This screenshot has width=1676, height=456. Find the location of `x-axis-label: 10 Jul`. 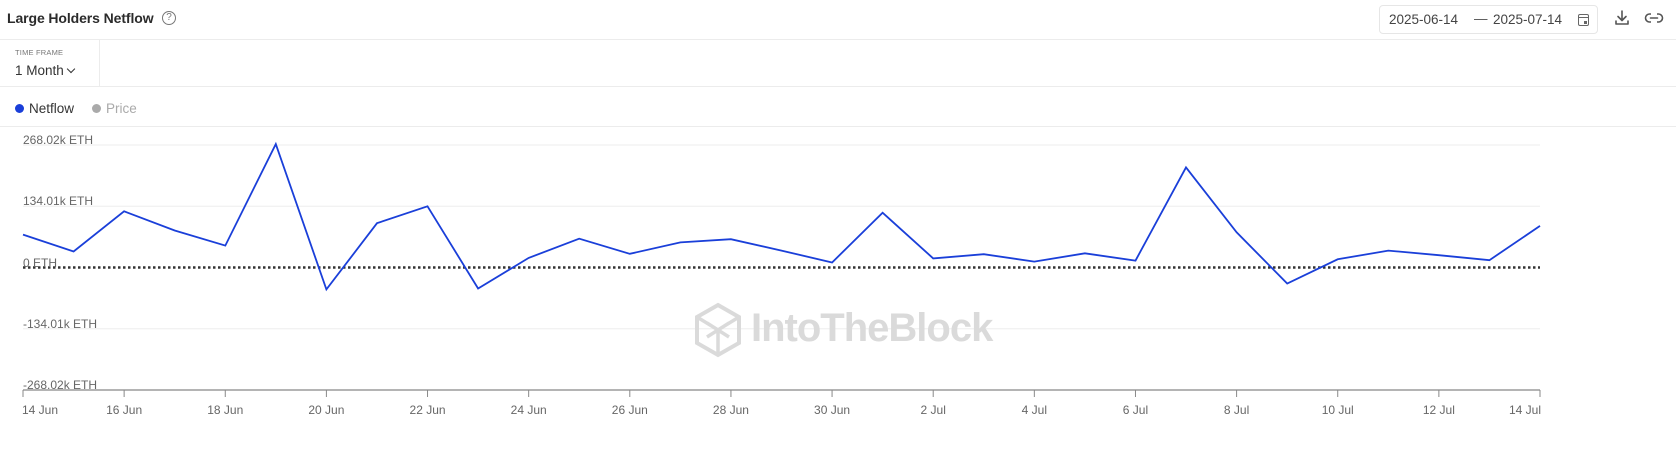

x-axis-label: 10 Jul is located at coordinates (1337, 410).